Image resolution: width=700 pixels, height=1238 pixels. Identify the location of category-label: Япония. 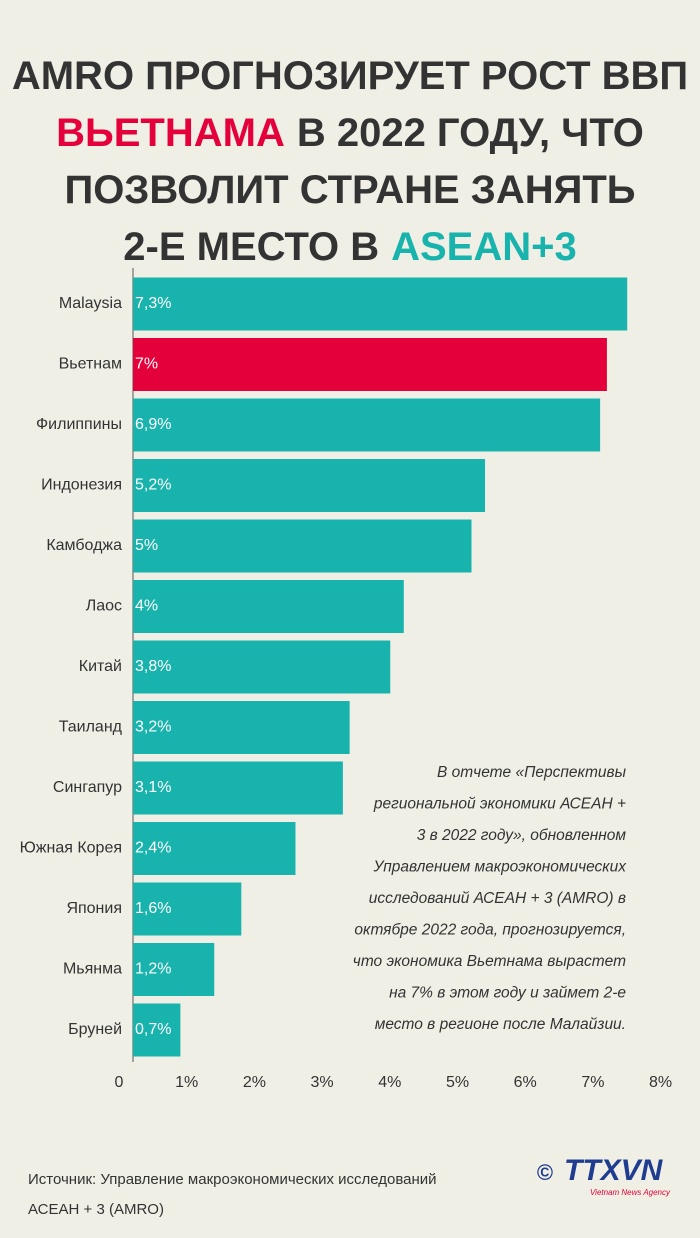
(94, 908).